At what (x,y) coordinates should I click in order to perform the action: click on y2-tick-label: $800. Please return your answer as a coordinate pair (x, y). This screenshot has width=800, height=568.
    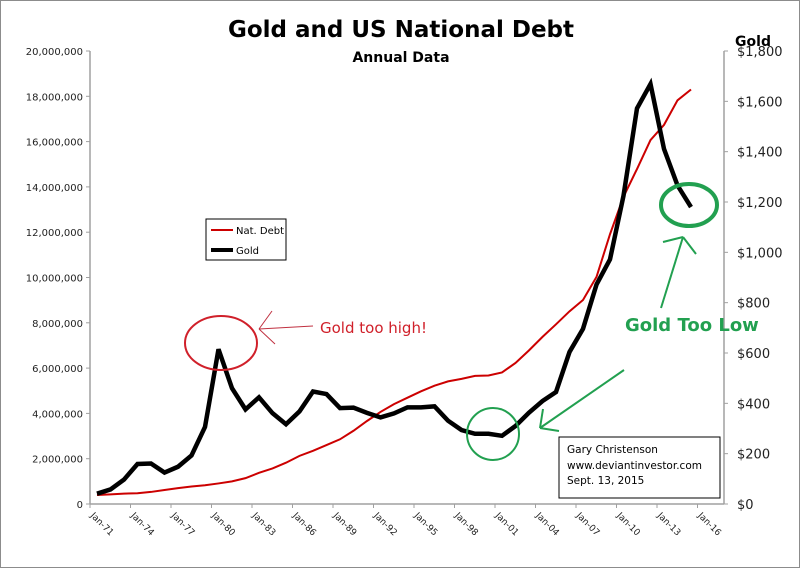
    Looking at the image, I should click on (753, 304).